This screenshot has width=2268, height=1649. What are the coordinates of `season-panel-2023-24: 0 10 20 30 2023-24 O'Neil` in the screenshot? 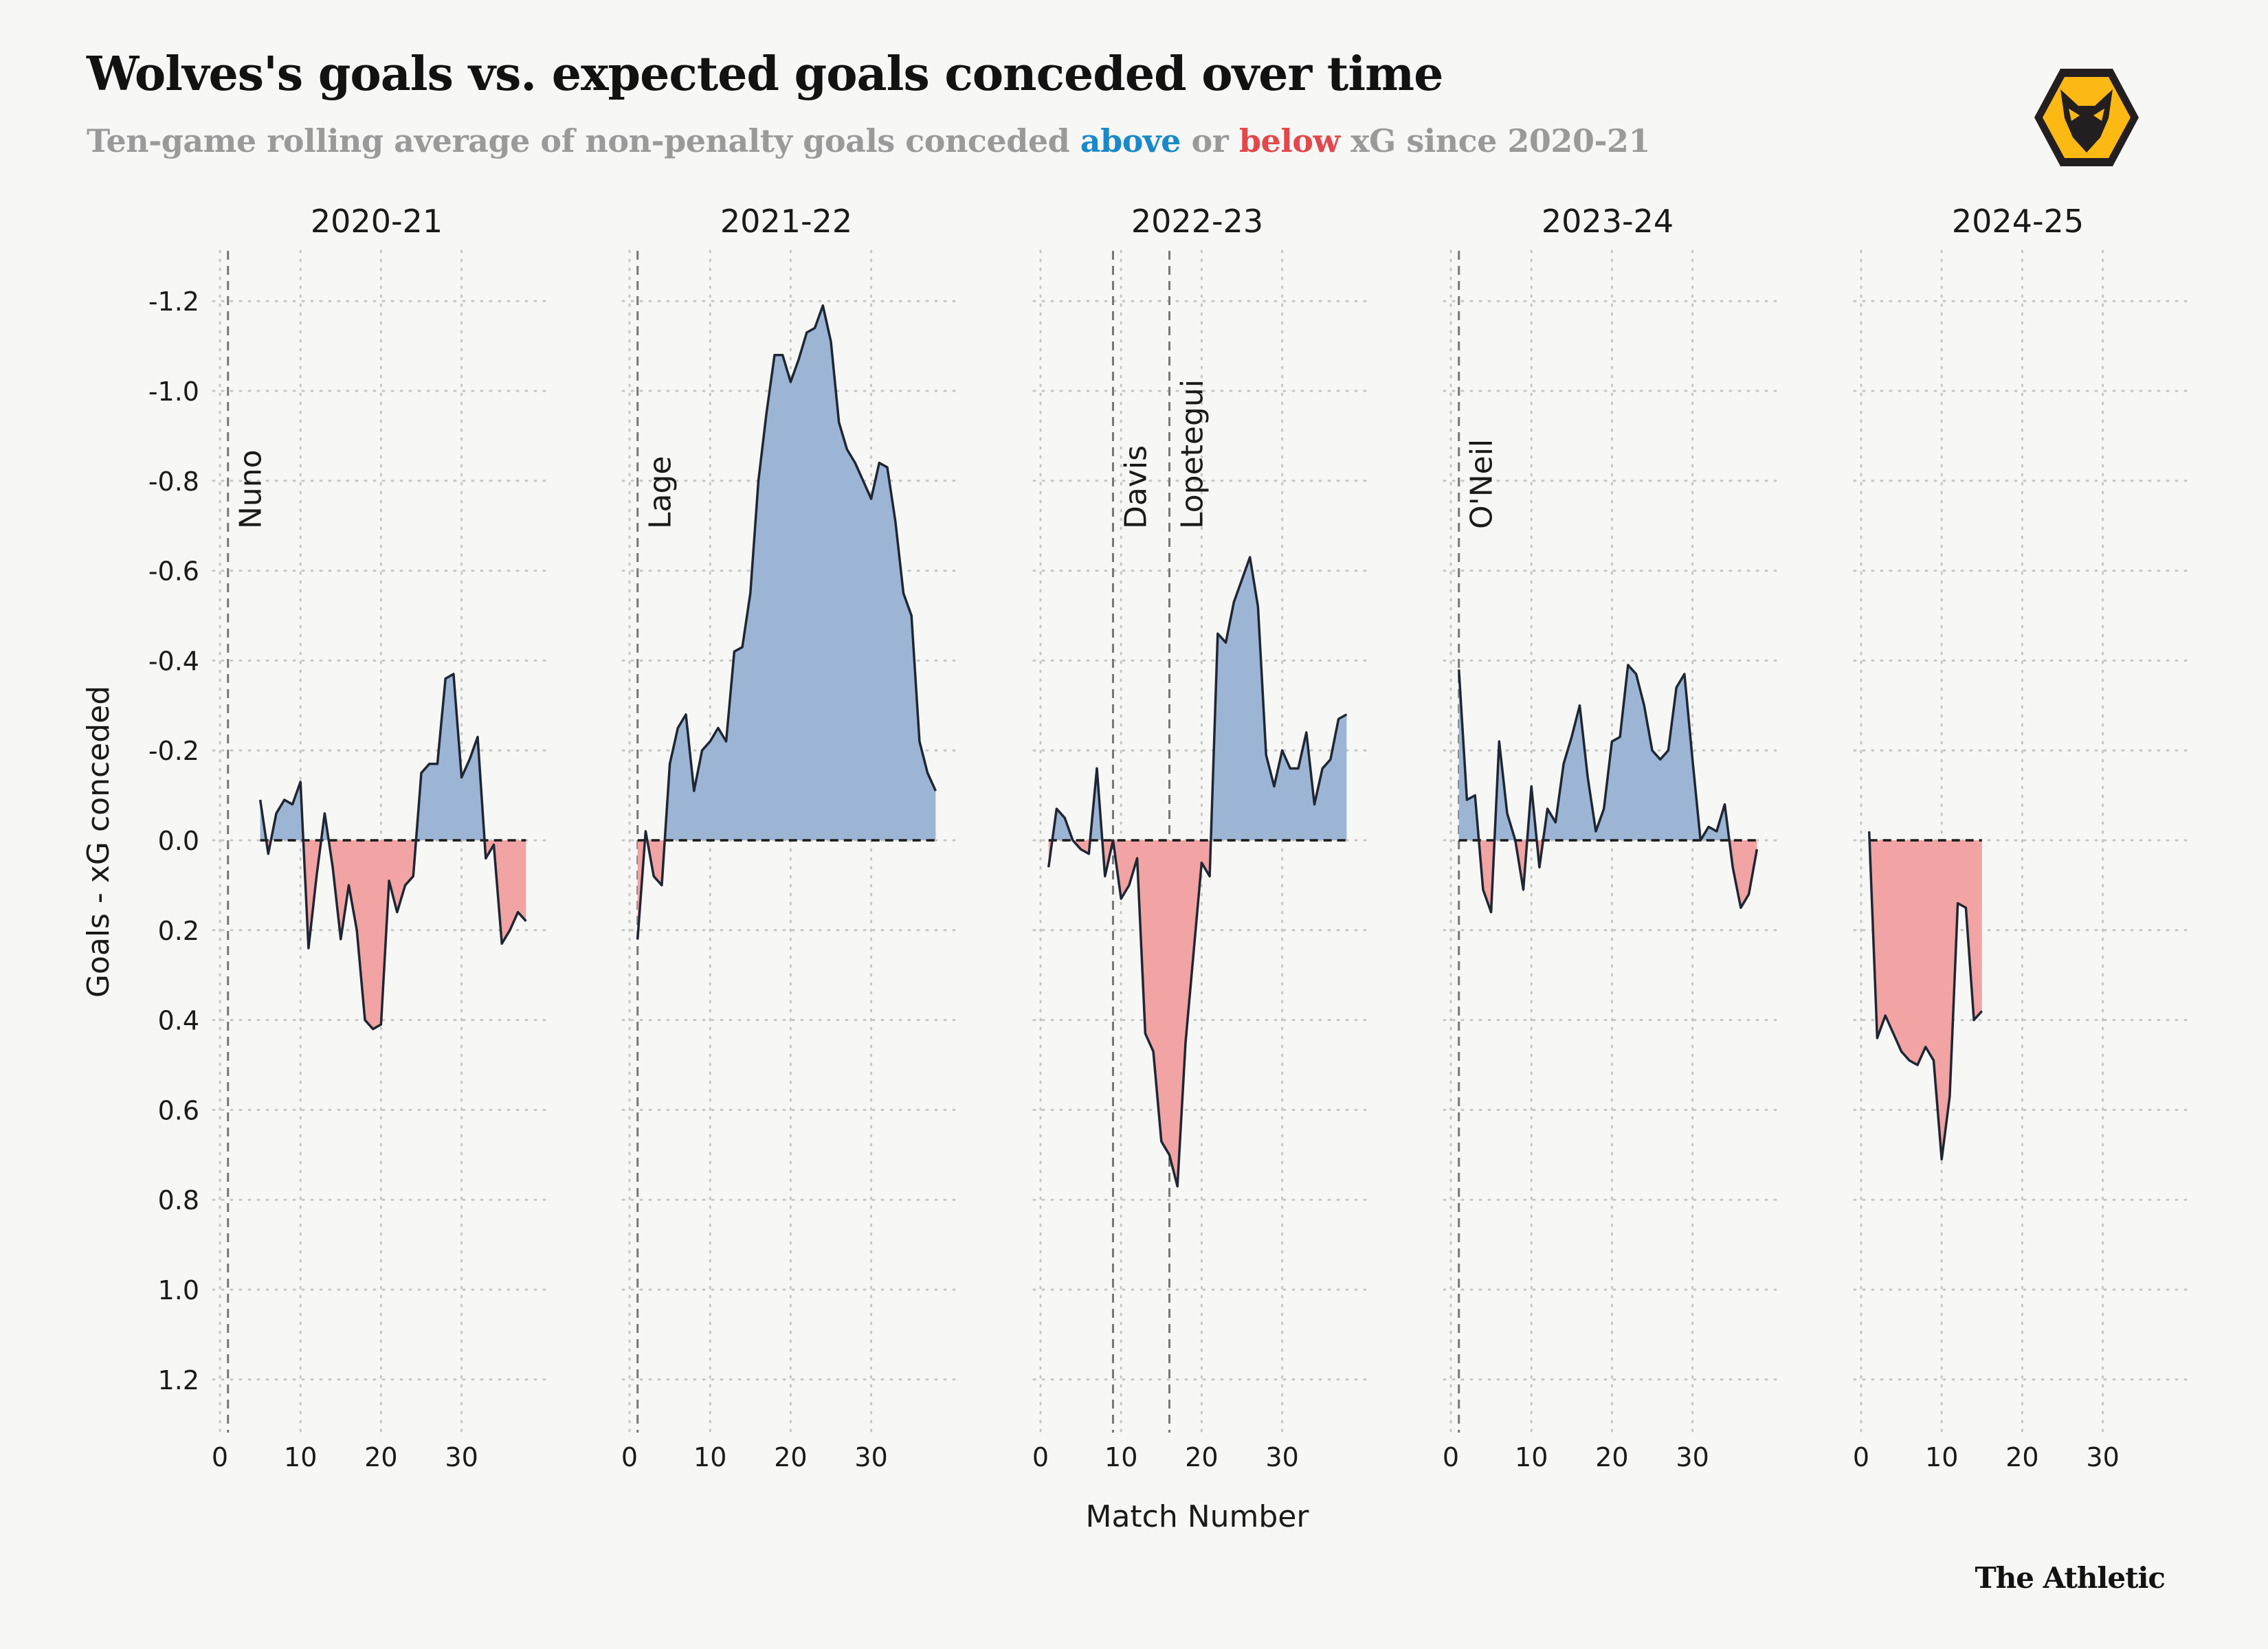 It's located at (1601, 838).